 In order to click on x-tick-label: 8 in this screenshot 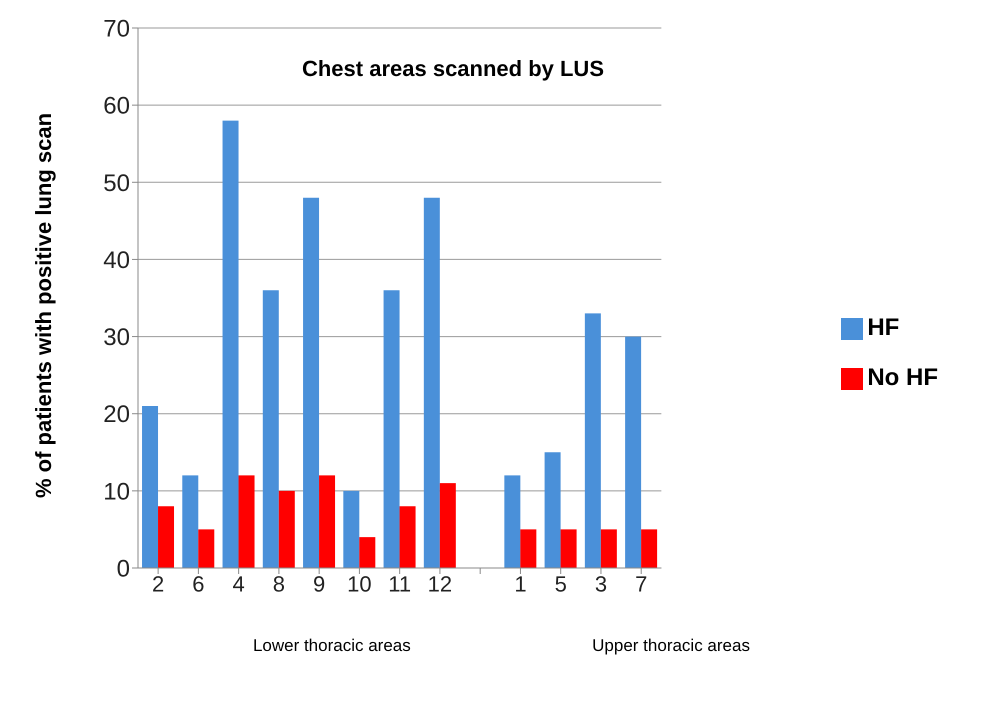, I will do `click(279, 584)`.